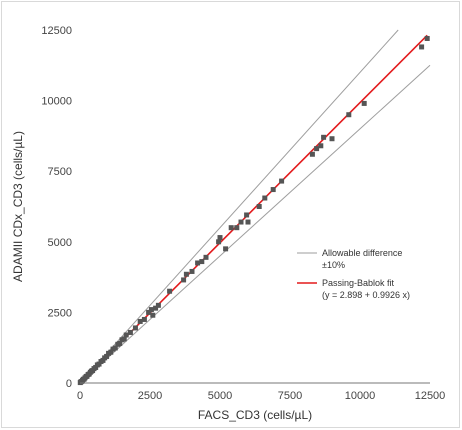 The height and width of the screenshot is (430, 462). I want to click on y-tick-label: 10000, so click(56, 102).